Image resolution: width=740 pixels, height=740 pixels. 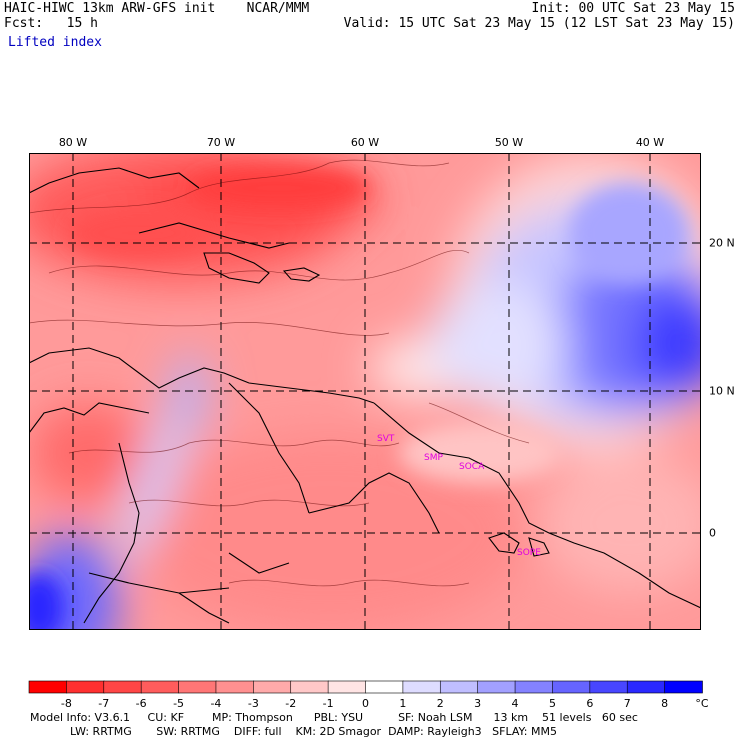 I want to click on colorbar-tick-label: -4, so click(x=216, y=703).